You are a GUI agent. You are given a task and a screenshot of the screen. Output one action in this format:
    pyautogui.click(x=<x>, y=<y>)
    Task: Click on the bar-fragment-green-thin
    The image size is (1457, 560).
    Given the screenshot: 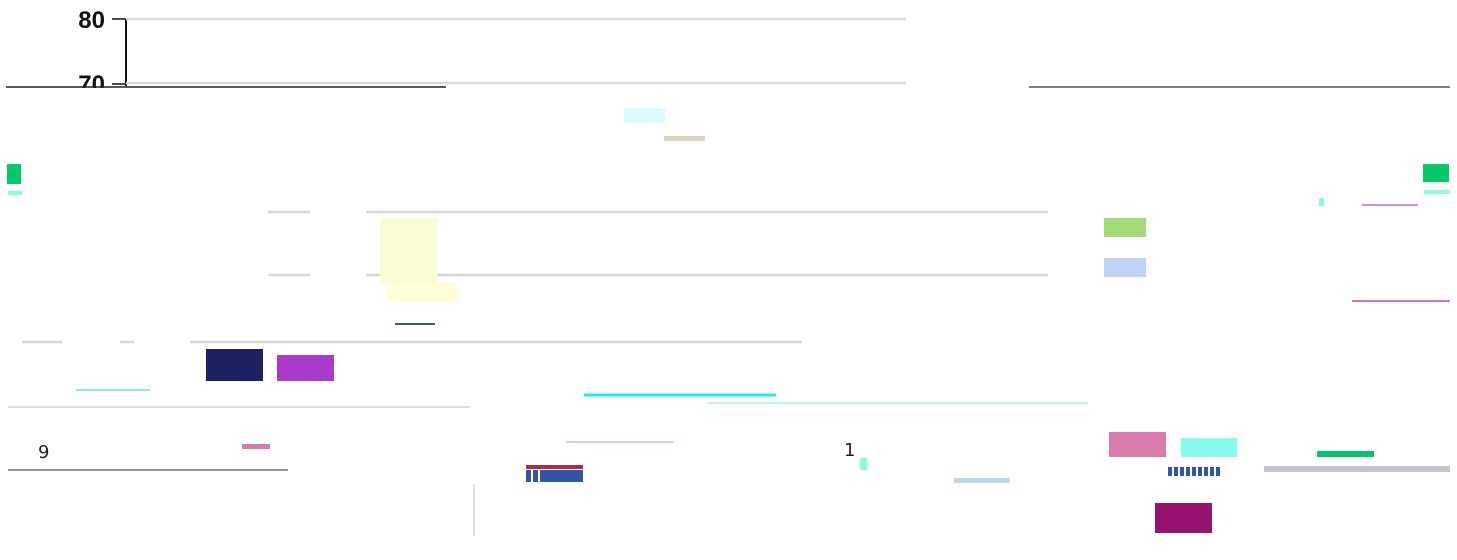 What is the action you would take?
    pyautogui.click(x=1345, y=454)
    